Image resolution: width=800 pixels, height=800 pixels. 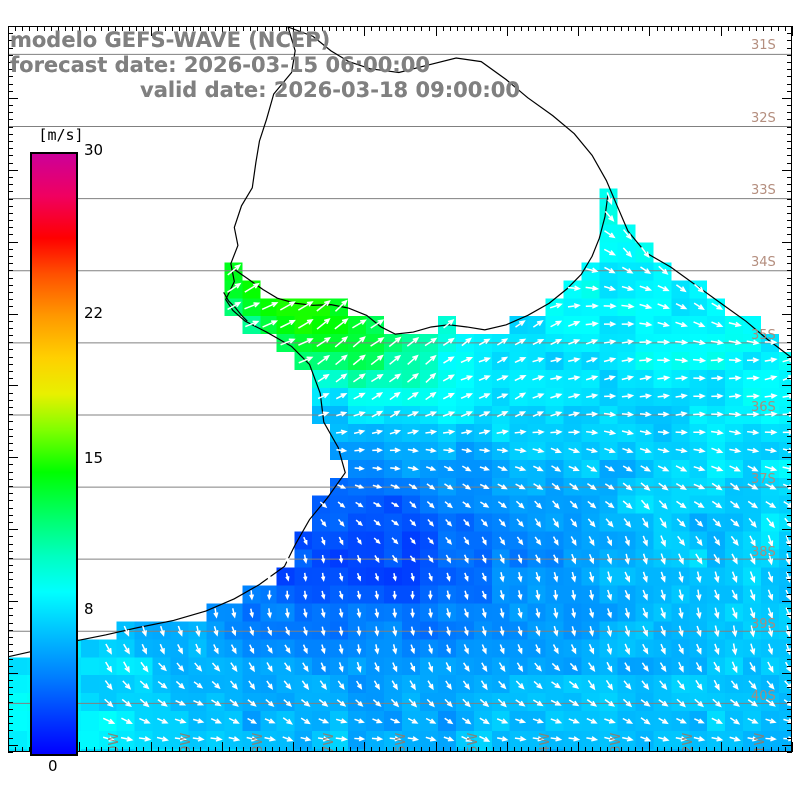 I want to click on colorbar-tick-15: 15, so click(x=94, y=458).